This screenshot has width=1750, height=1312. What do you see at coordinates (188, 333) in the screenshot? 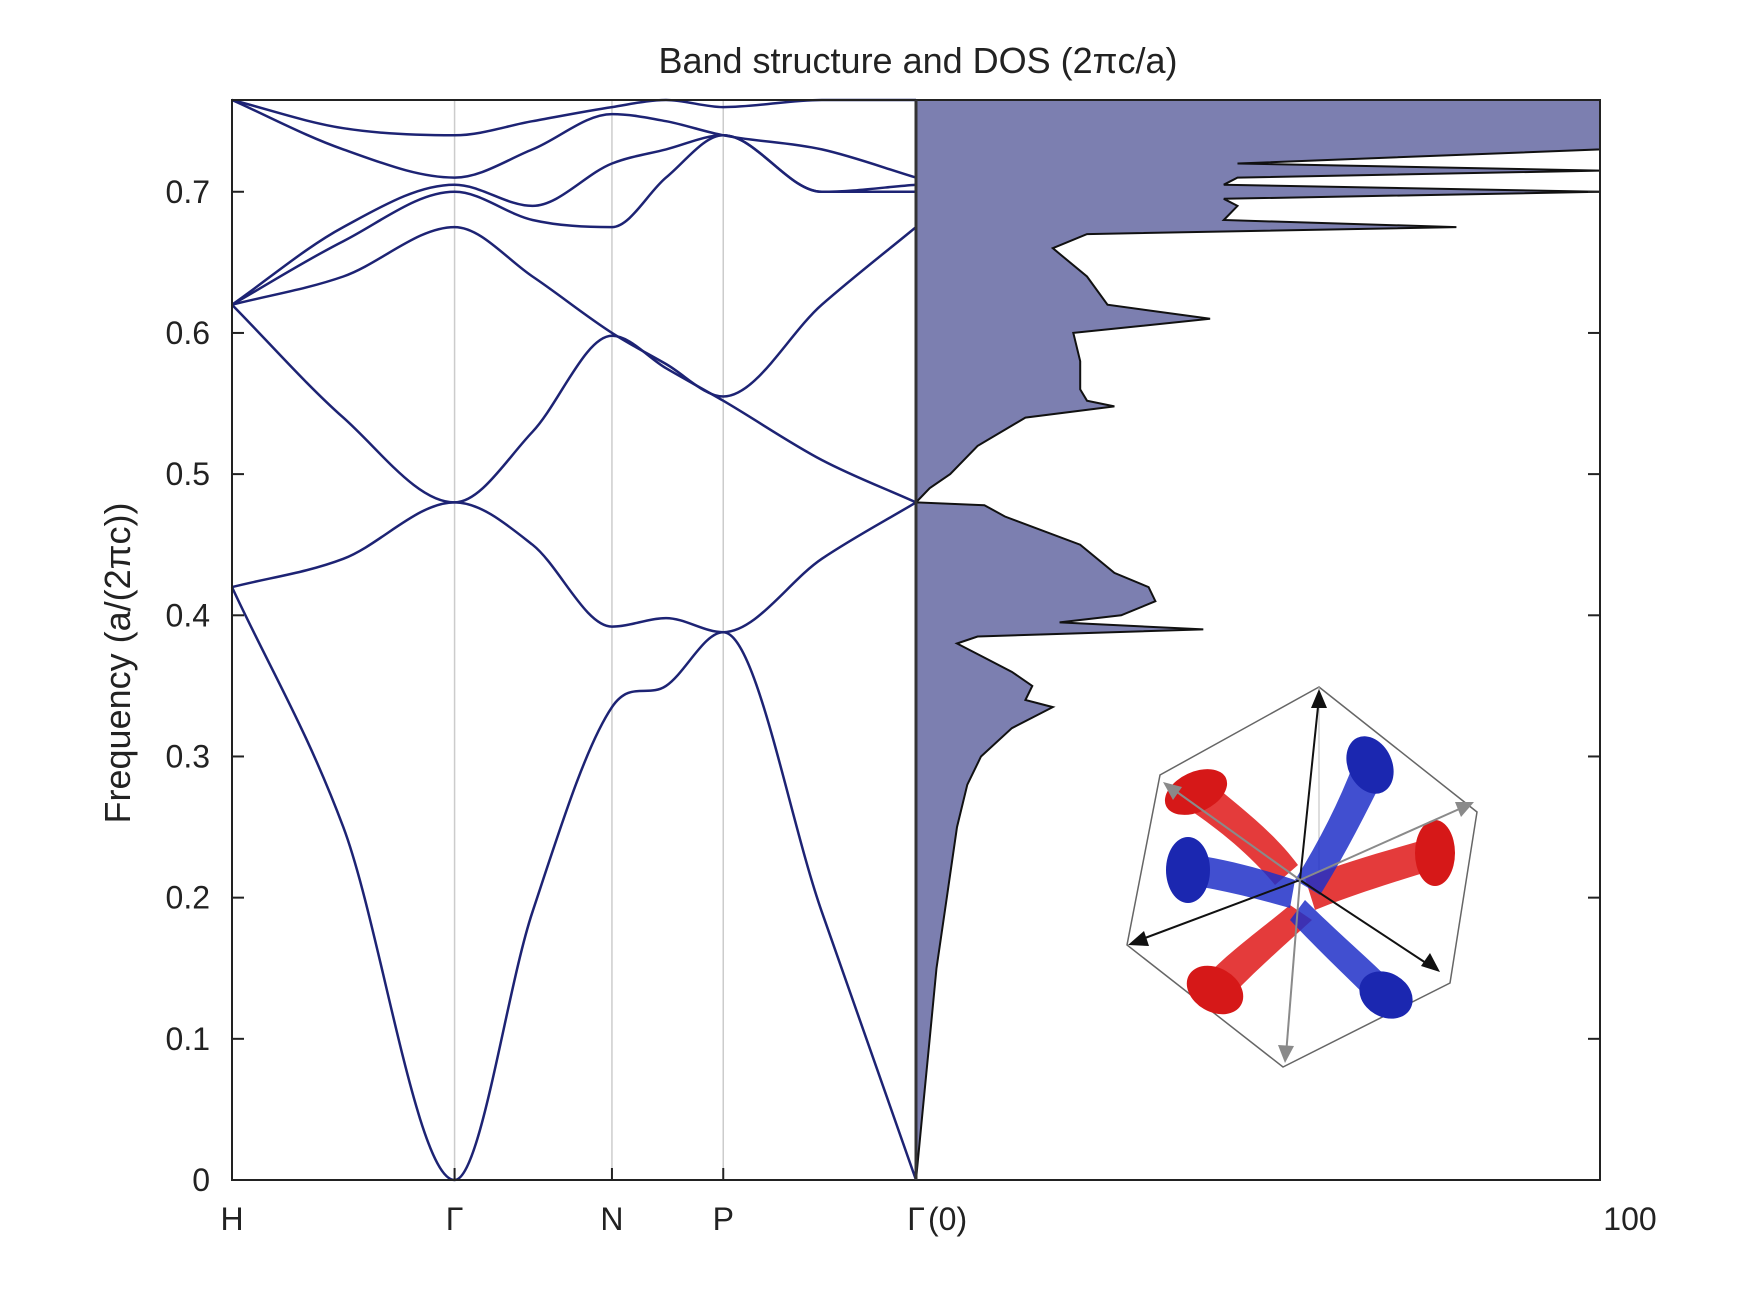
I see `y-tick-label: 0.6` at bounding box center [188, 333].